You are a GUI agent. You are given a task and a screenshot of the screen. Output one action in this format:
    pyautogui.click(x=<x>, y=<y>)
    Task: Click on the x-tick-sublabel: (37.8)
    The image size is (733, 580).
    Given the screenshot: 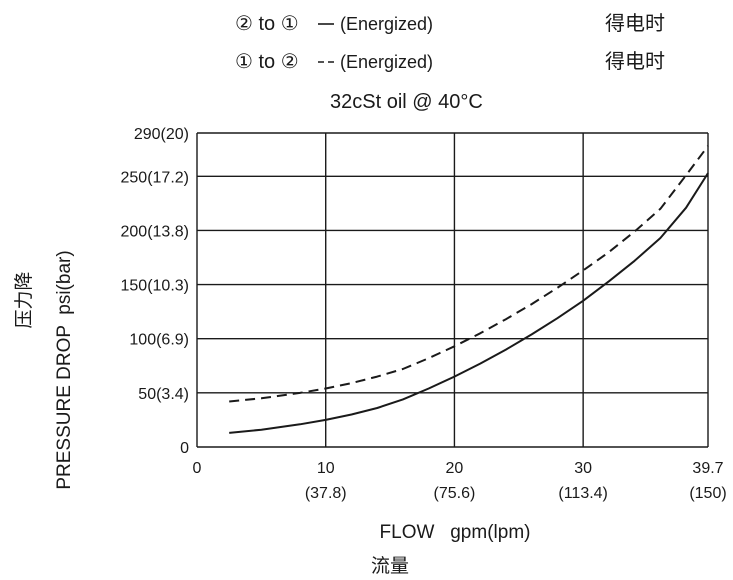 What is the action you would take?
    pyautogui.click(x=326, y=493)
    